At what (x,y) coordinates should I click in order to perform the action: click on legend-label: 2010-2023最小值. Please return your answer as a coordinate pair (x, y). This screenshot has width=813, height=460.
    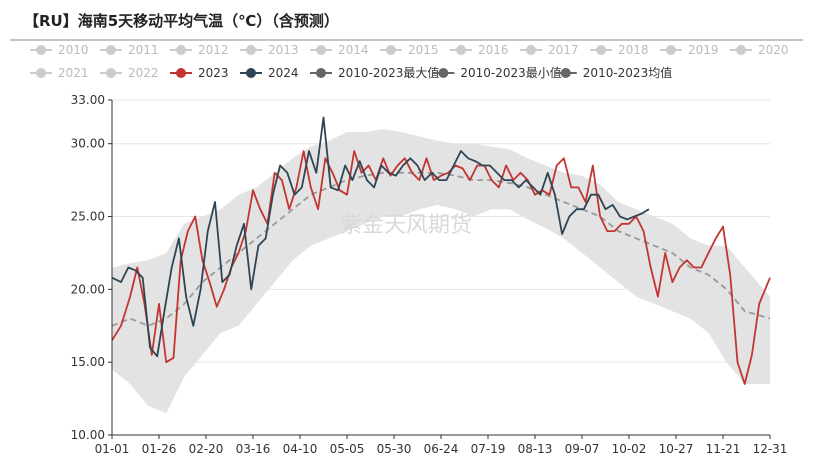
    Looking at the image, I should click on (510, 72).